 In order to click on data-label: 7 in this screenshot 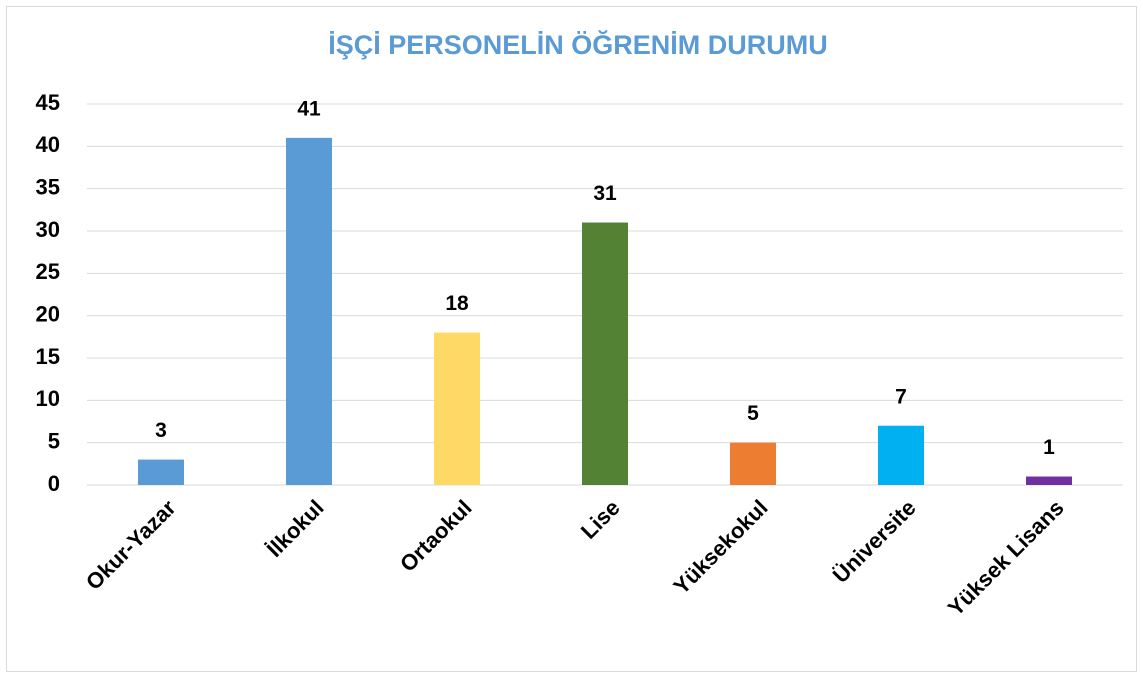, I will do `click(901, 396)`.